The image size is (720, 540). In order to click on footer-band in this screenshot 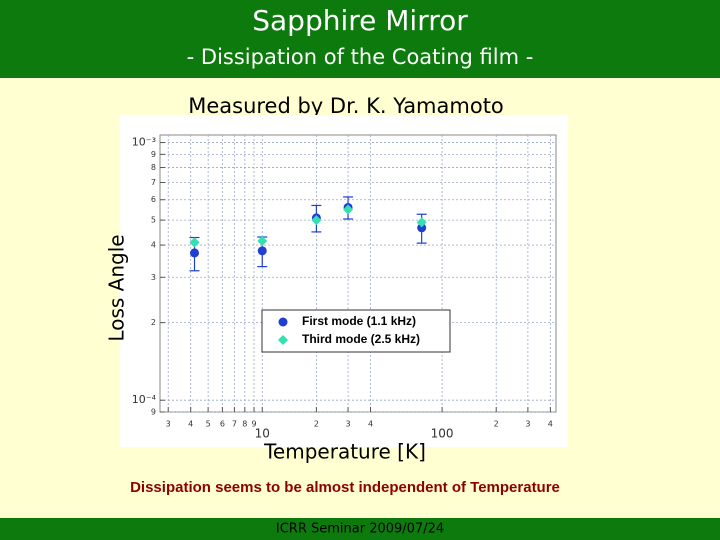, I will do `click(360, 529)`.